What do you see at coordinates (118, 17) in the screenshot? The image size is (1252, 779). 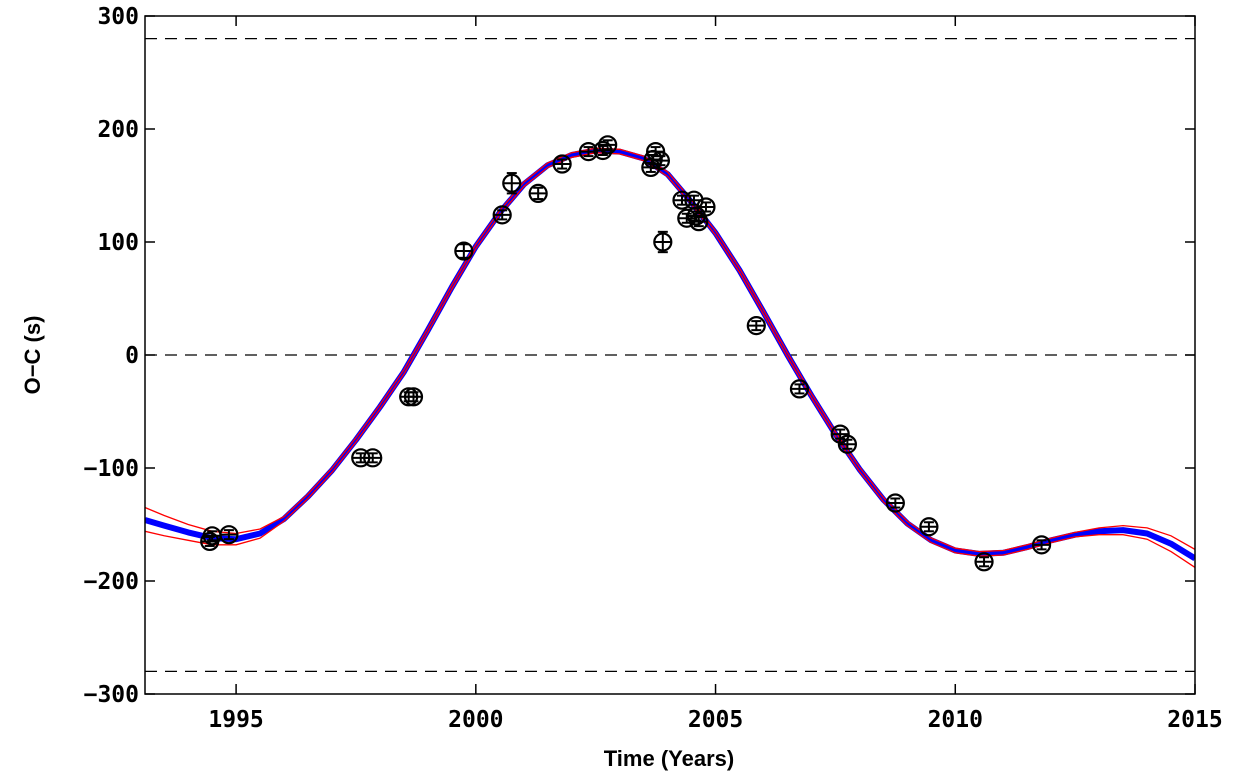 I see `y-tick-label: 300` at bounding box center [118, 17].